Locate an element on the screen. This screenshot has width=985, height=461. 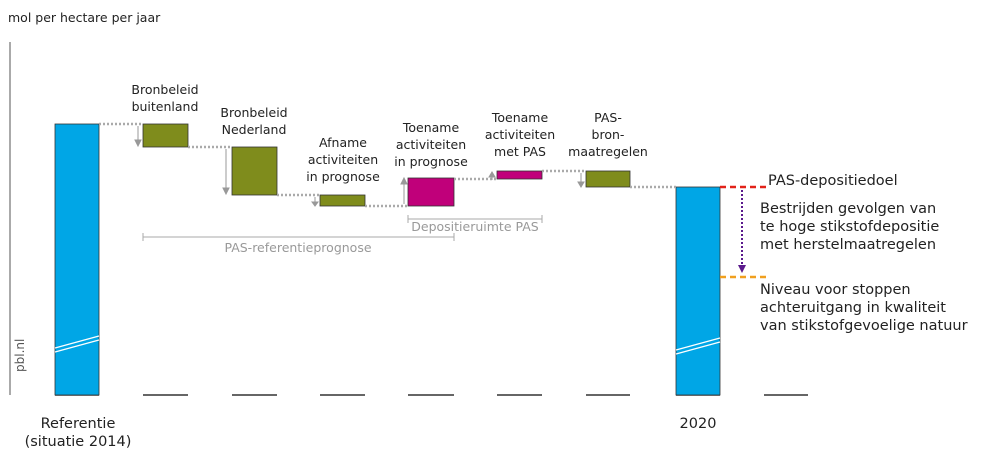
step-label: PAS- is located at coordinates (608, 117).